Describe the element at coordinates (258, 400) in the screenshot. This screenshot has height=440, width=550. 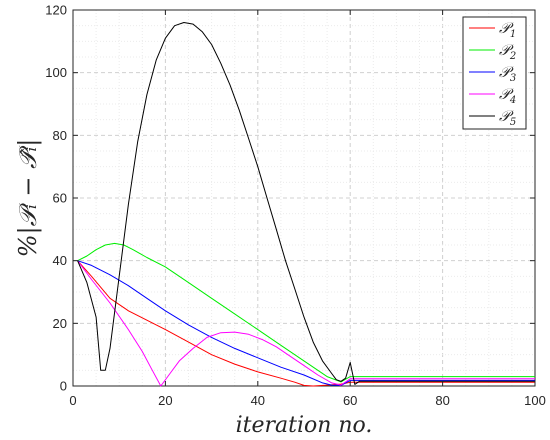
I see `x-tick-label: 40` at that location.